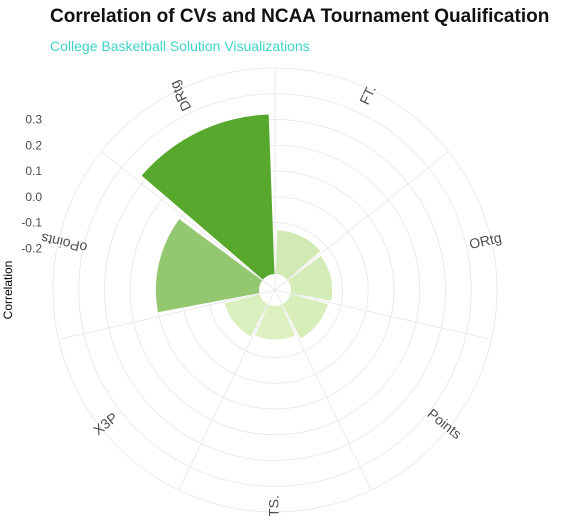 The image size is (585, 516). Describe the element at coordinates (367, 95) in the screenshot. I see `category-label: FT.` at that location.